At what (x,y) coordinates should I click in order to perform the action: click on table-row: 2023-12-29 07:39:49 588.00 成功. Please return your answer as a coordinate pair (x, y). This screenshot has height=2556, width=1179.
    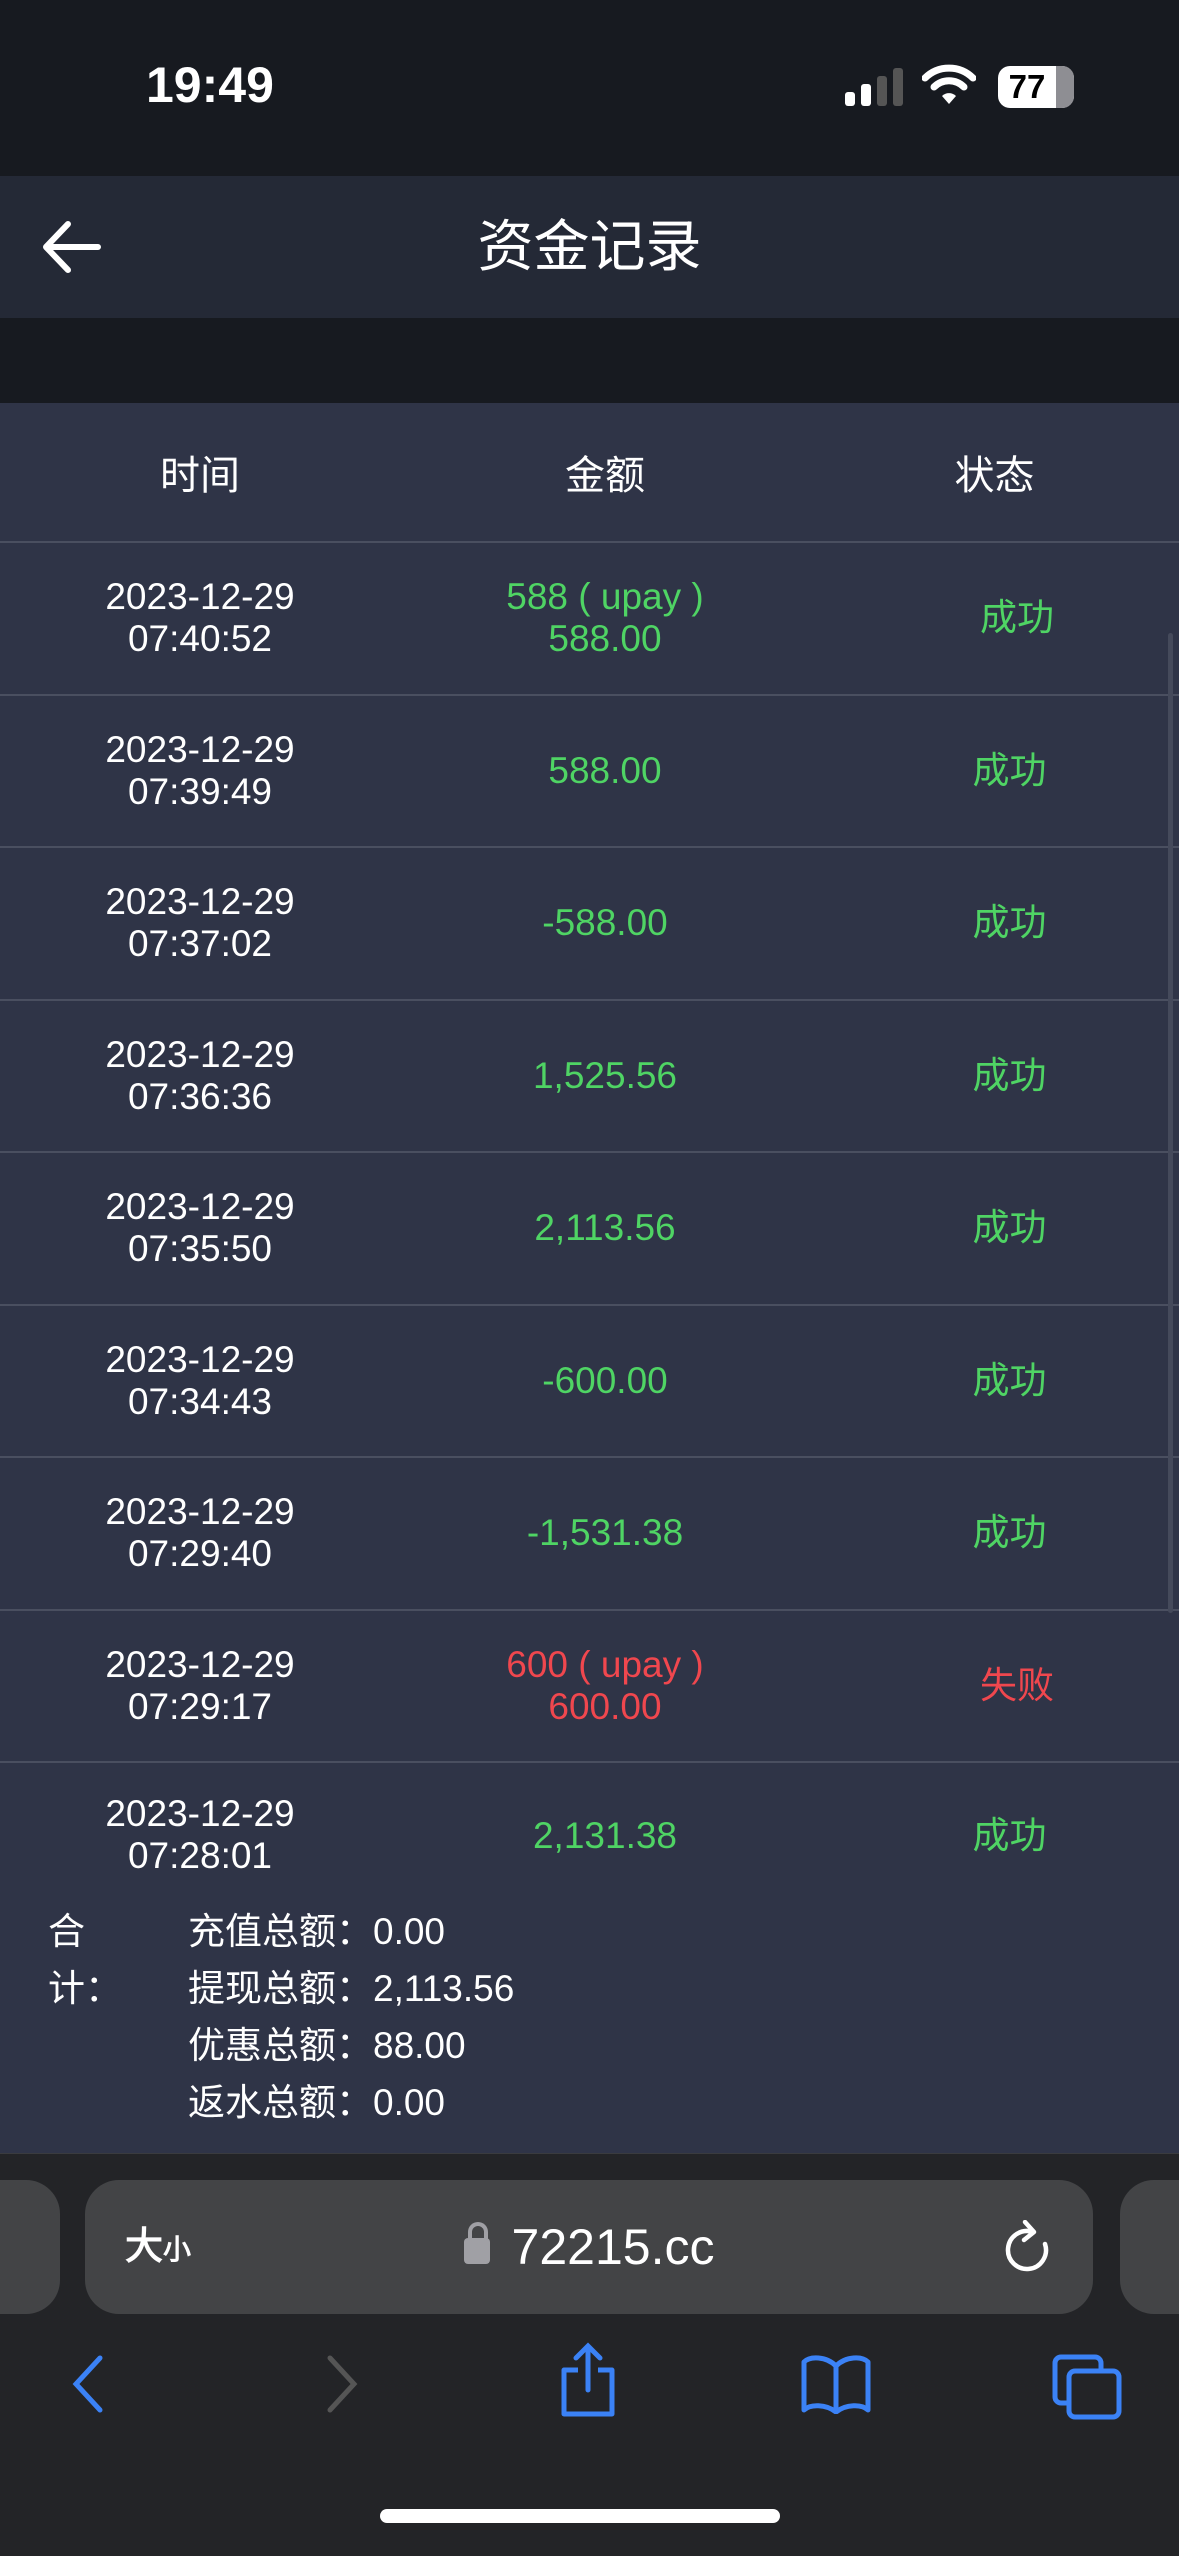
    Looking at the image, I should click on (589, 772).